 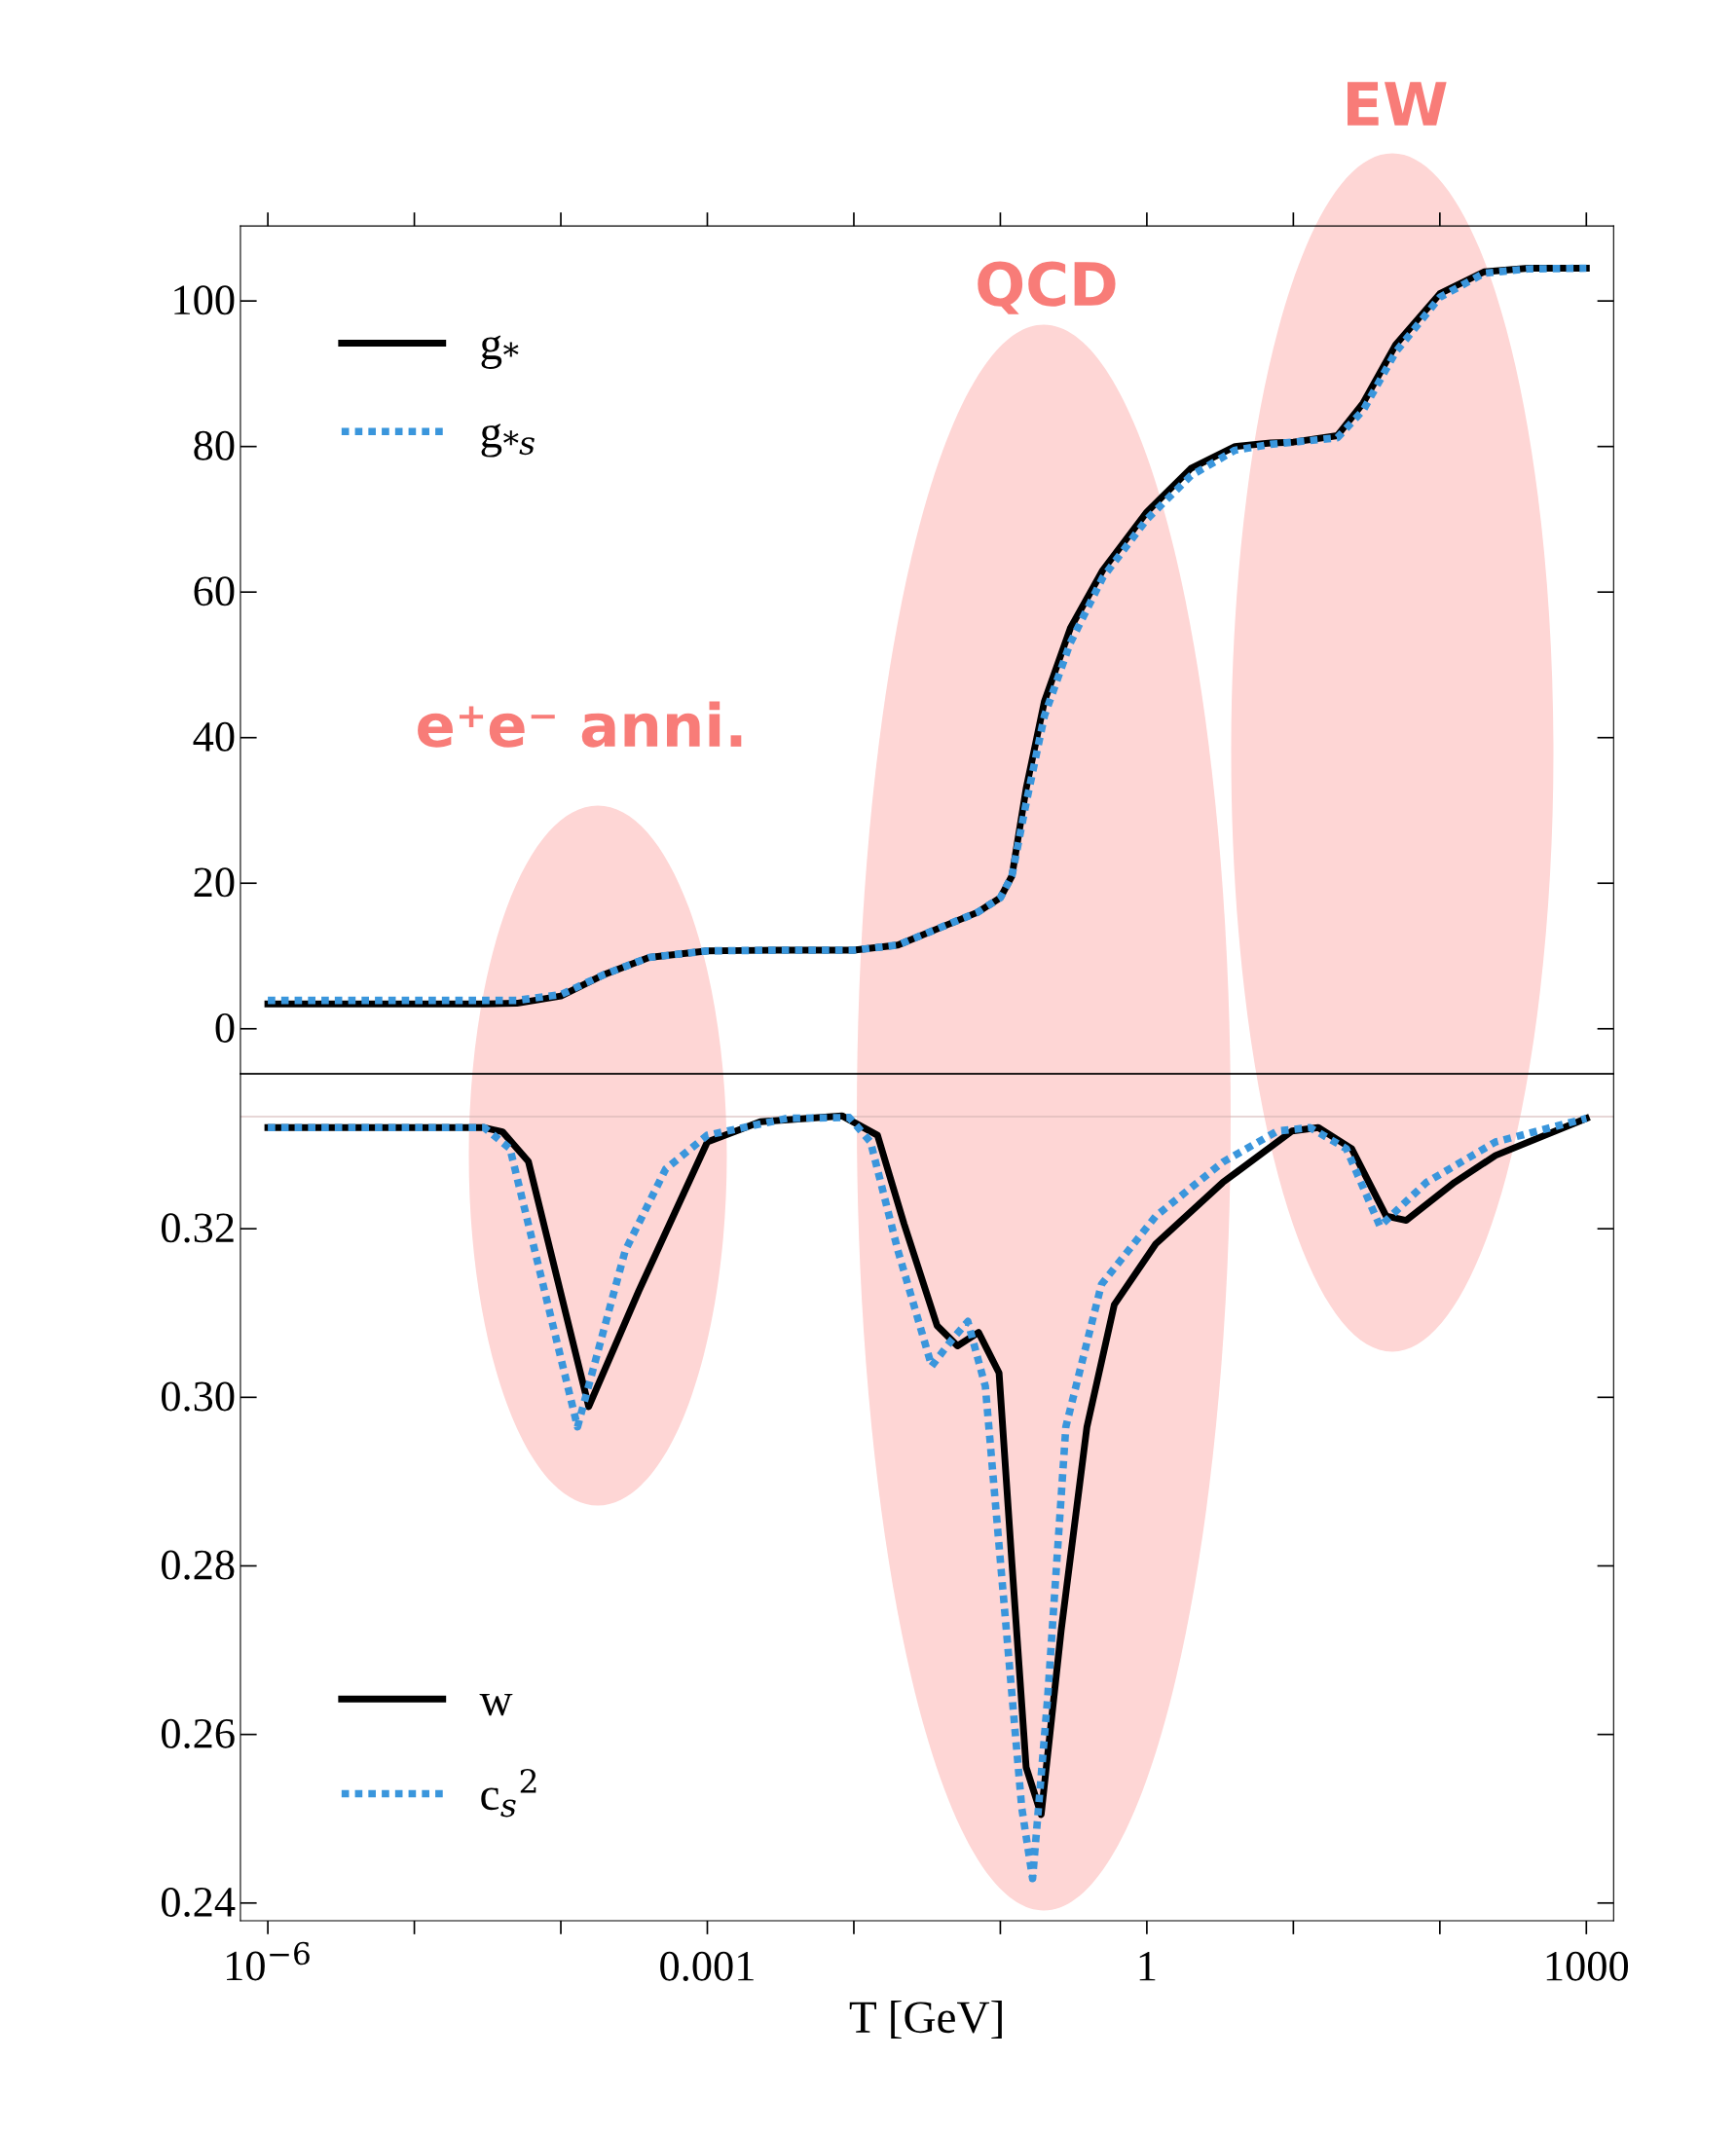 What do you see at coordinates (214, 445) in the screenshot?
I see `y-tick-label: 80` at bounding box center [214, 445].